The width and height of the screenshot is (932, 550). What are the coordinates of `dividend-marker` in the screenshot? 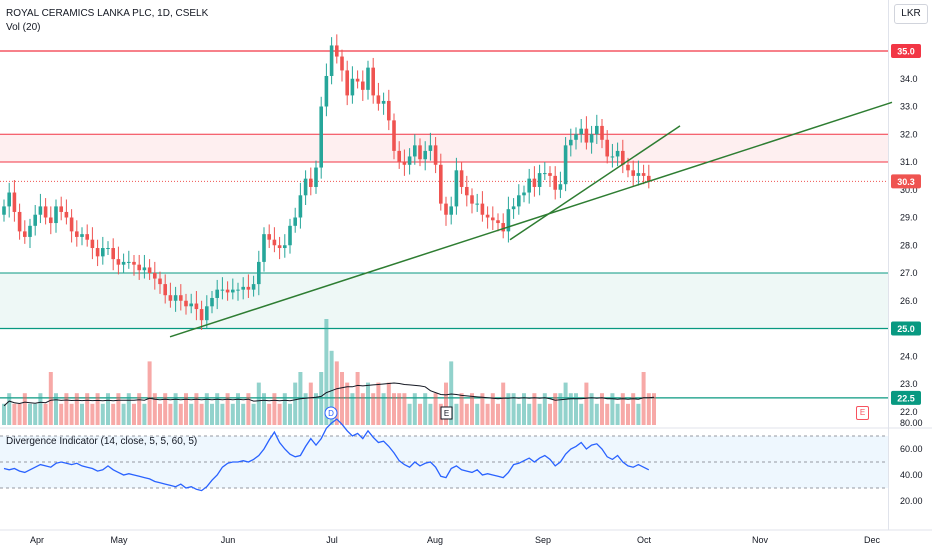 It's located at (331, 413).